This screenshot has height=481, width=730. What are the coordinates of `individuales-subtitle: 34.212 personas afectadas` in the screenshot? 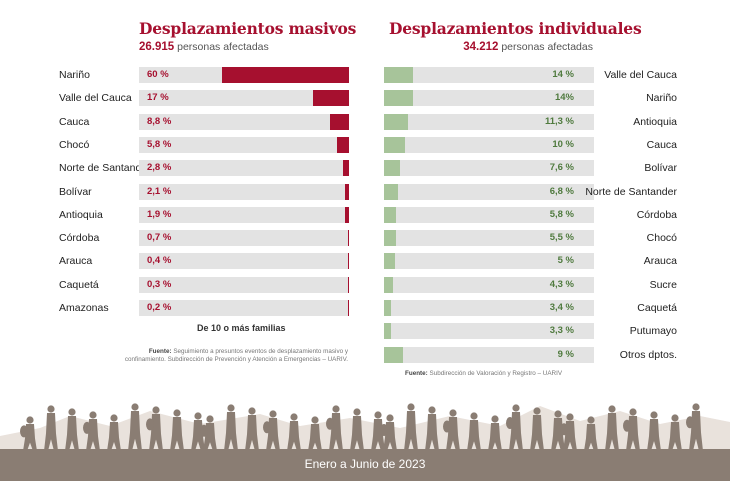 It's located at (528, 47).